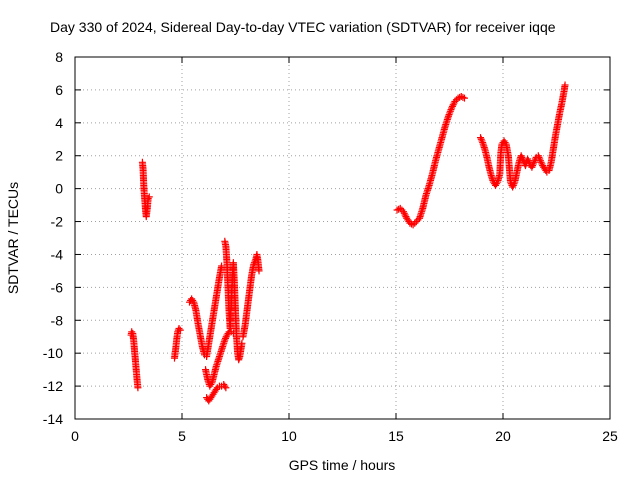 The height and width of the screenshot is (480, 640). Describe the element at coordinates (59, 189) in the screenshot. I see `y-tick-label: 0` at that location.